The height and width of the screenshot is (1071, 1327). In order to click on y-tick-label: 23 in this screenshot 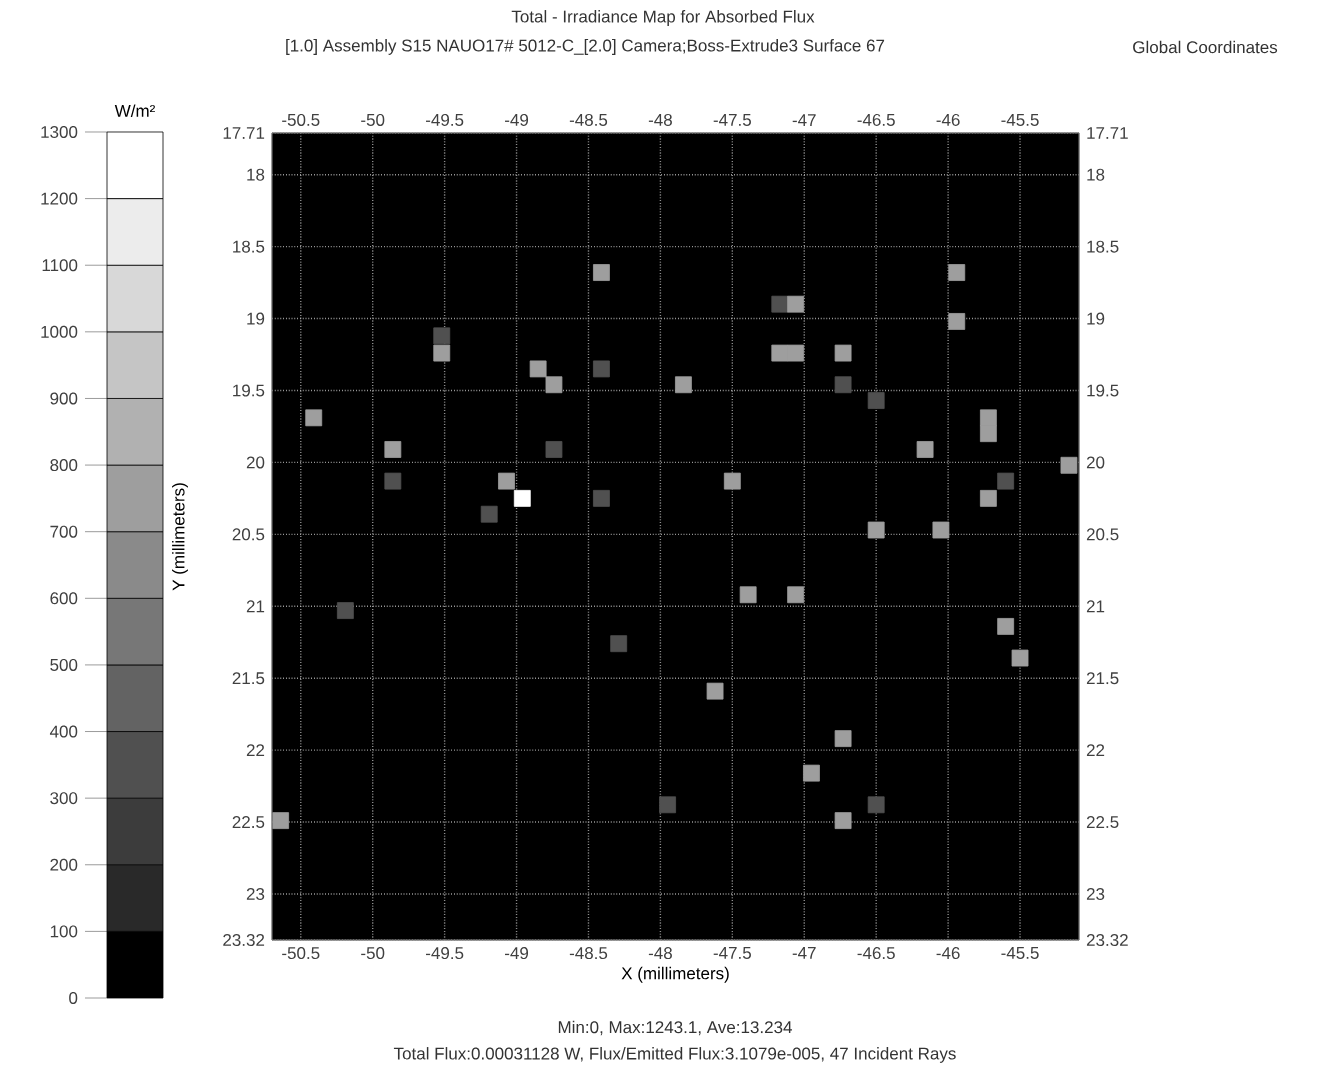, I will do `click(255, 893)`.